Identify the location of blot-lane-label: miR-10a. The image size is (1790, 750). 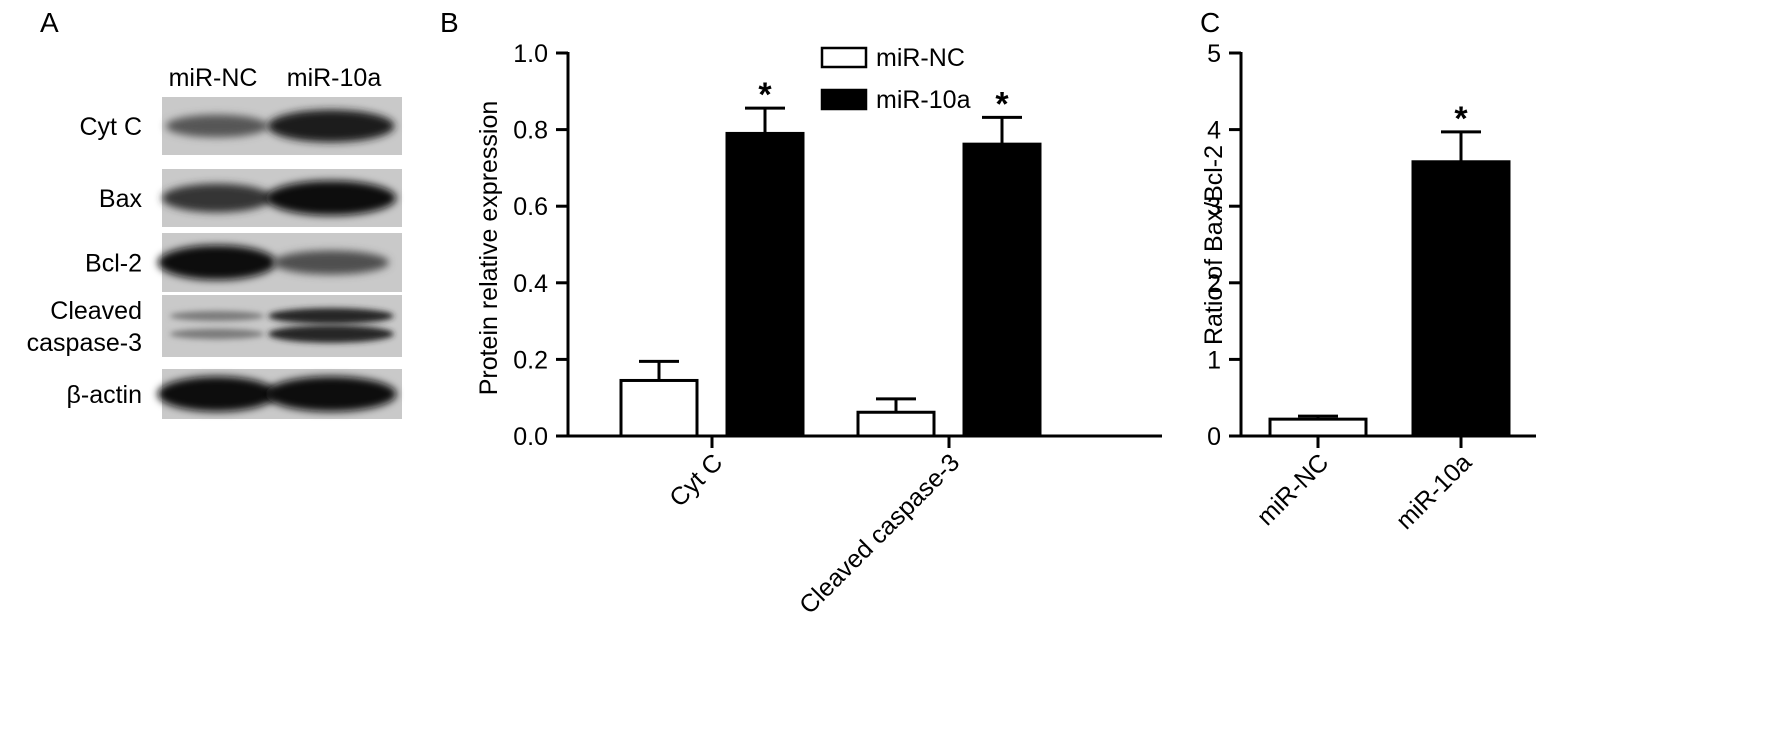
(334, 78).